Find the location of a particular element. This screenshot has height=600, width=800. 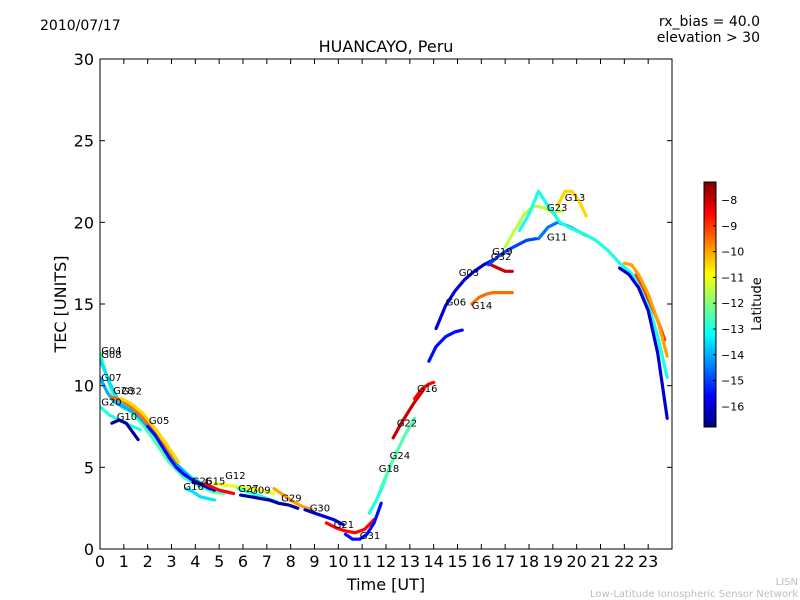

rx-bias-label: rx_bias = 40.0 is located at coordinates (709, 22).